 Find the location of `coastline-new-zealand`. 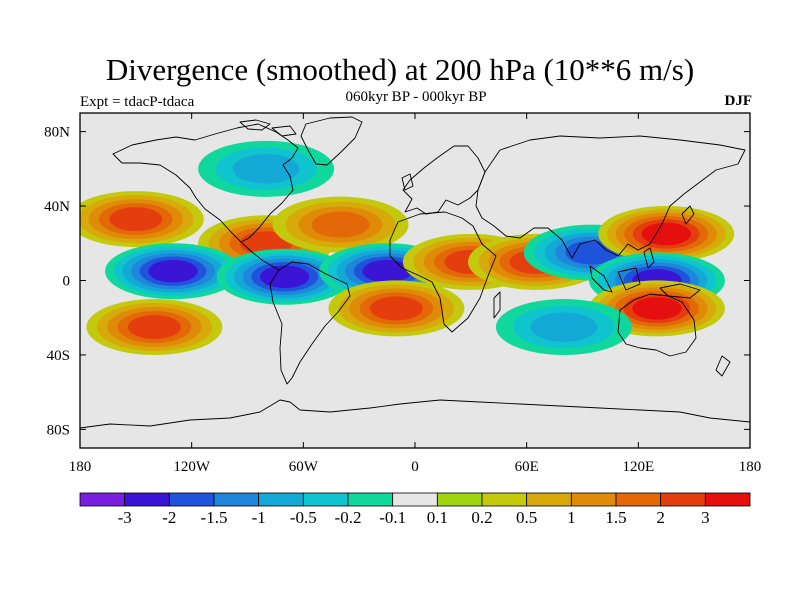

coastline-new-zealand is located at coordinates (723, 366).